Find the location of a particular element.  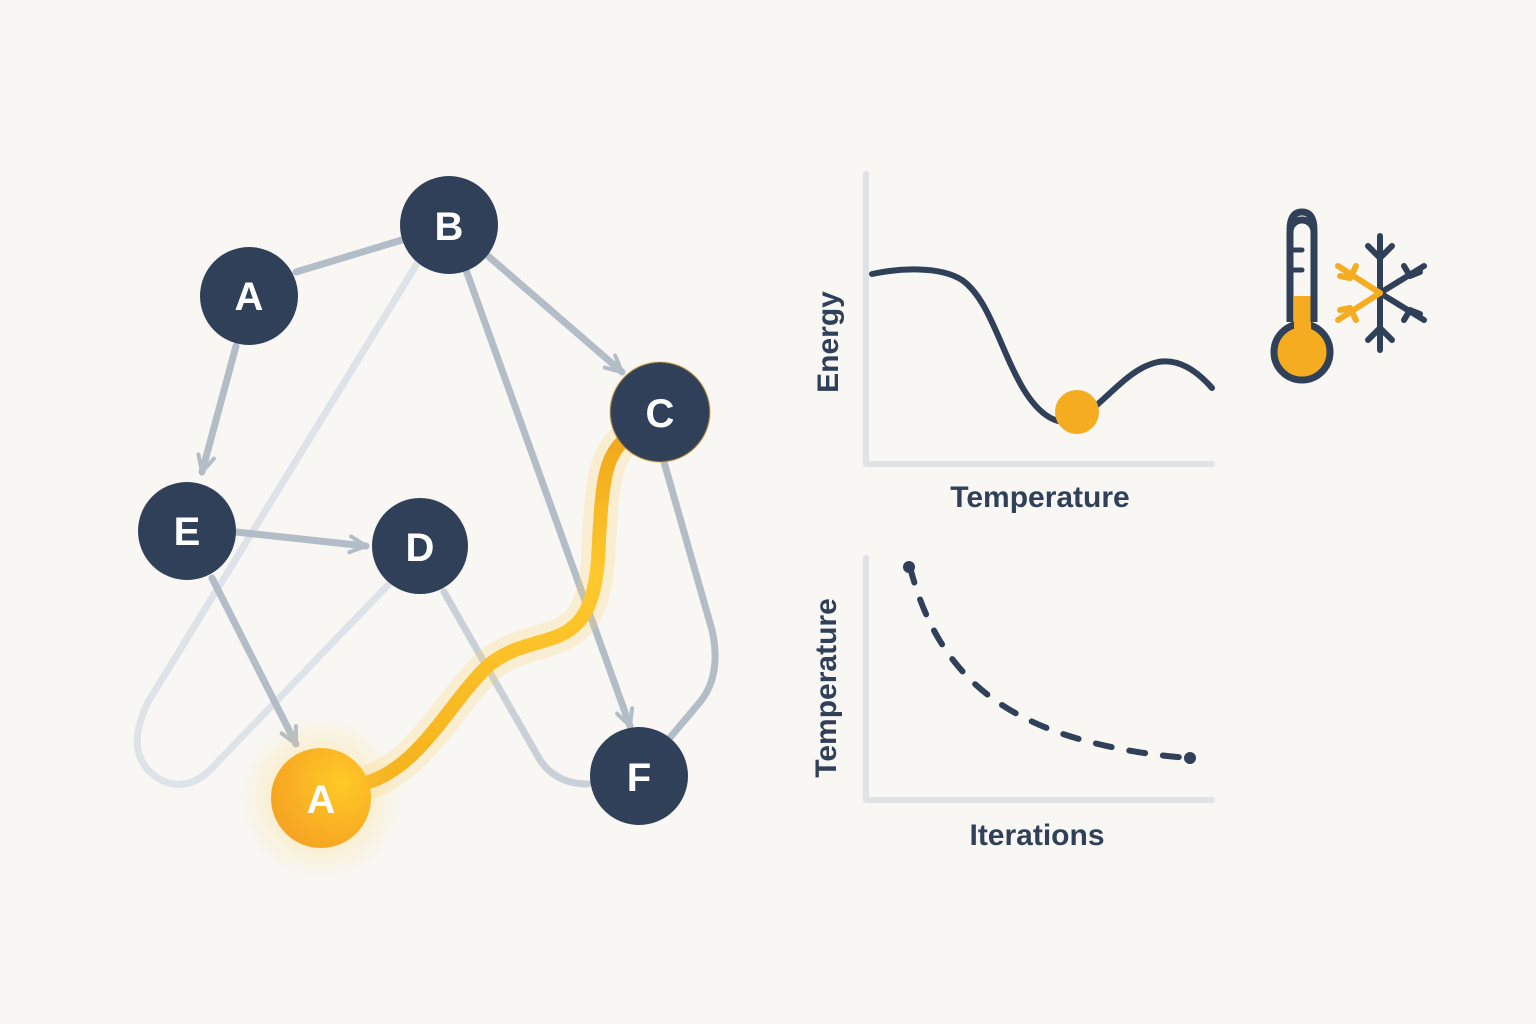

cooling-chart-axes is located at coordinates (1039, 679).